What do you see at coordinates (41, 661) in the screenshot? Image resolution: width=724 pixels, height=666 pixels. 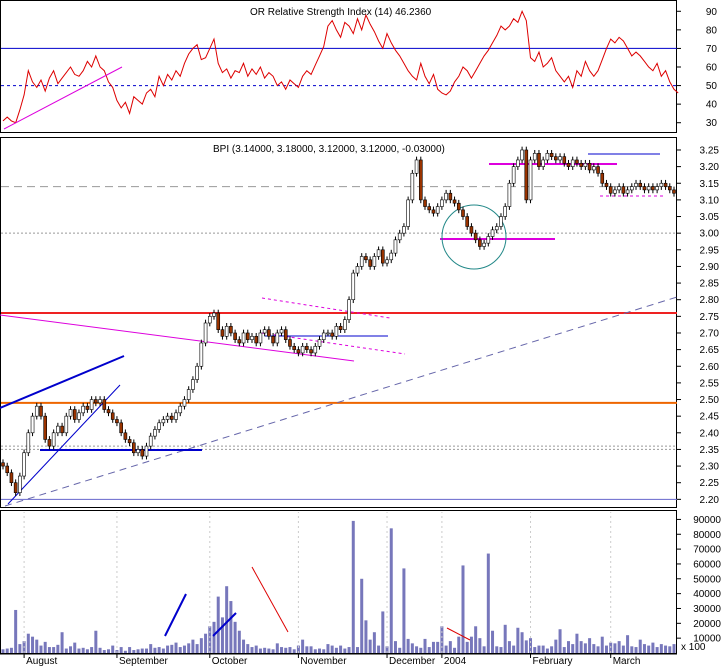 I see `x-axis-label: August` at bounding box center [41, 661].